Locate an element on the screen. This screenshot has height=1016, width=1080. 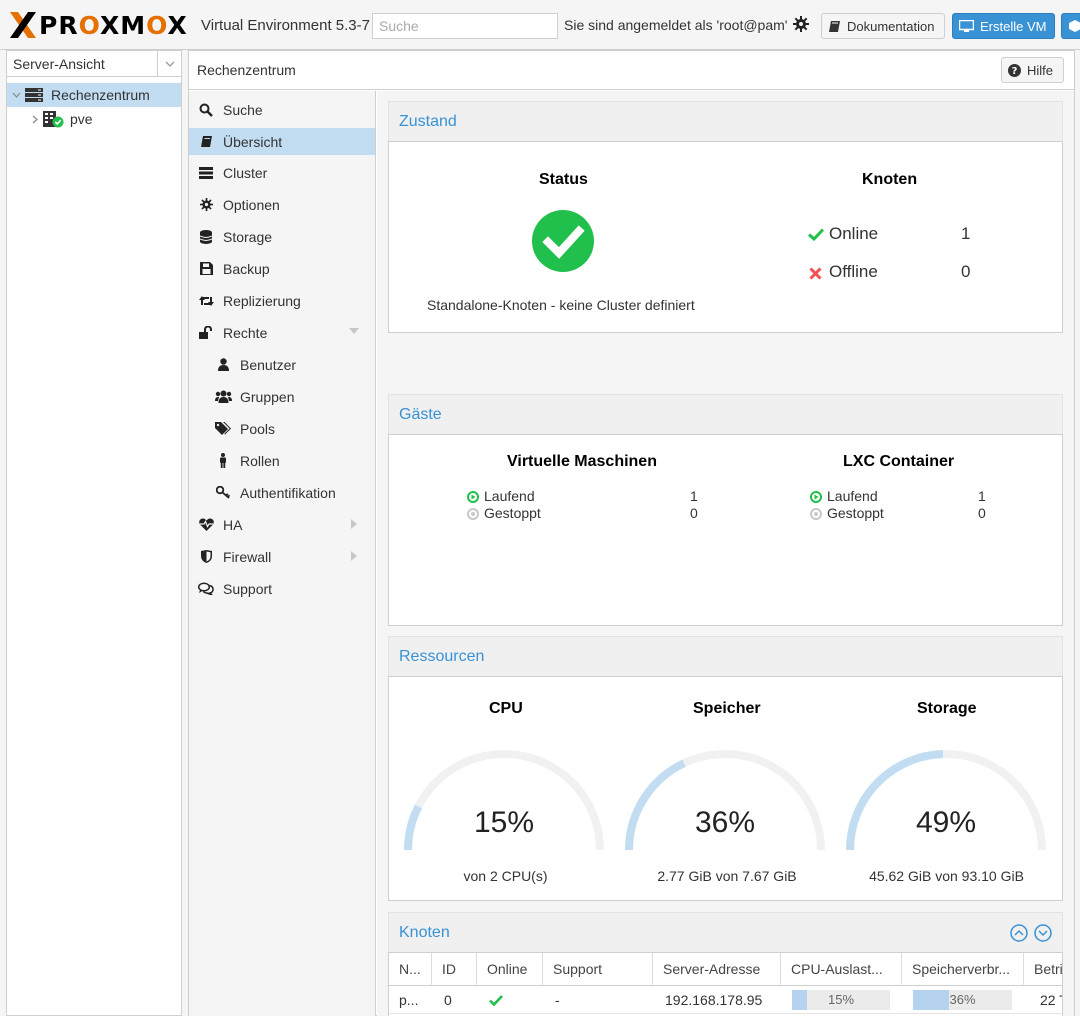
view-selector: Server-Ansicht is located at coordinates (94, 64).